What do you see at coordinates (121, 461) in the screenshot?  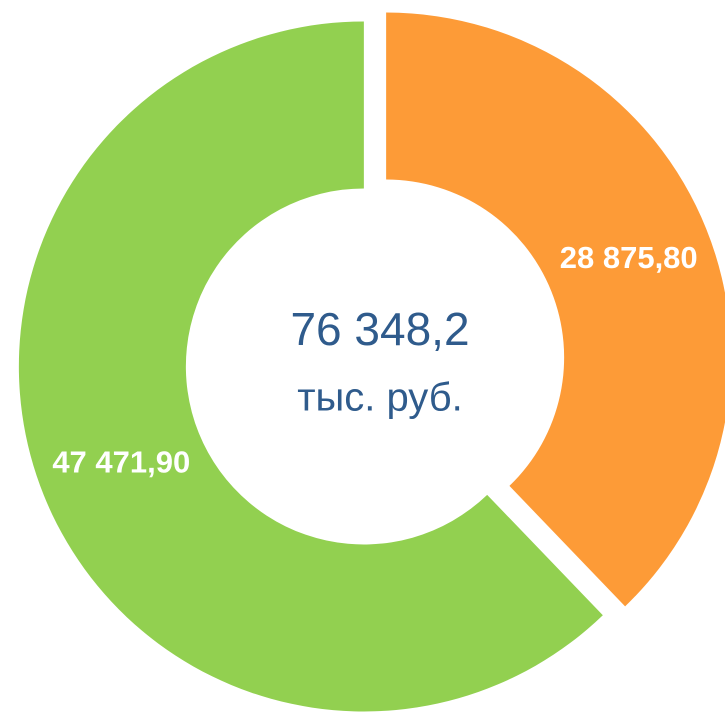 I see `value-label: 47 471,90` at bounding box center [121, 461].